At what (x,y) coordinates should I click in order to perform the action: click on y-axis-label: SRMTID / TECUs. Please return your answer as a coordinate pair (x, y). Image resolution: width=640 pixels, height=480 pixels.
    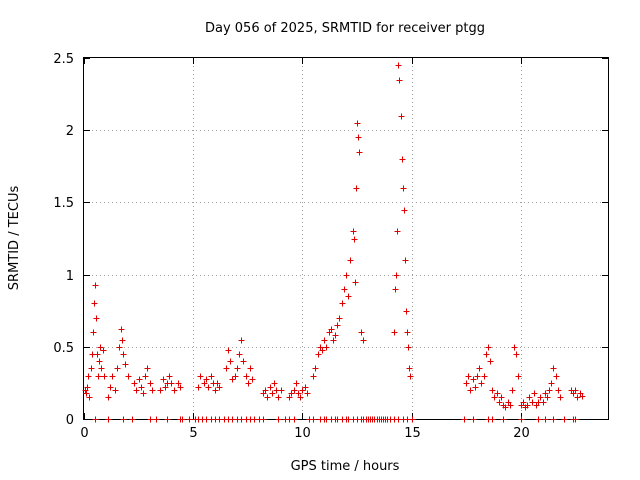
    Looking at the image, I should click on (14, 238).